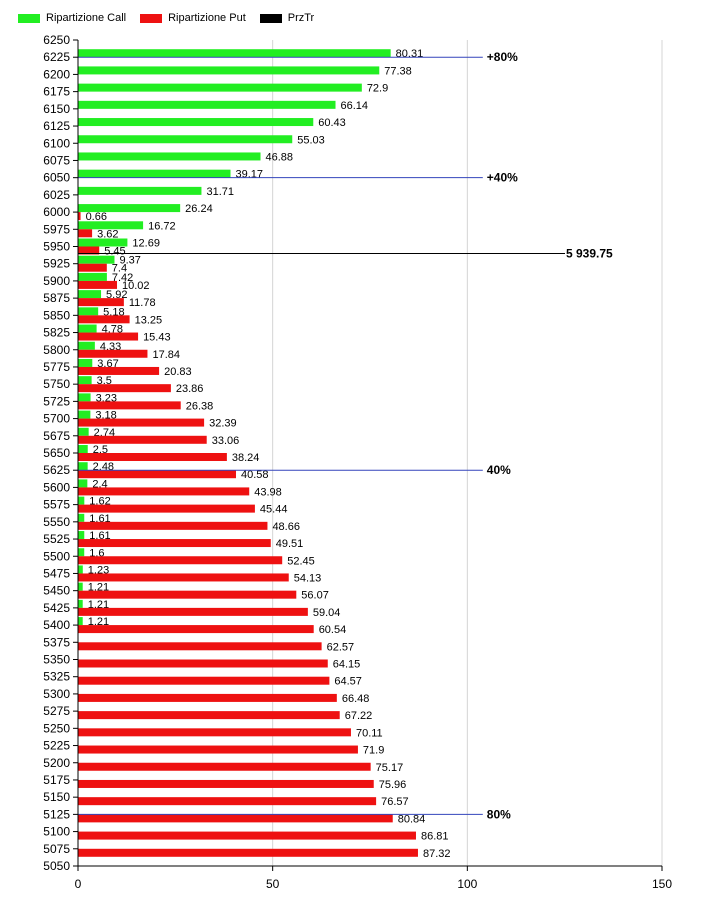 The width and height of the screenshot is (703, 903). What do you see at coordinates (286, 18) in the screenshot?
I see `legend-item-price: PrzTr` at bounding box center [286, 18].